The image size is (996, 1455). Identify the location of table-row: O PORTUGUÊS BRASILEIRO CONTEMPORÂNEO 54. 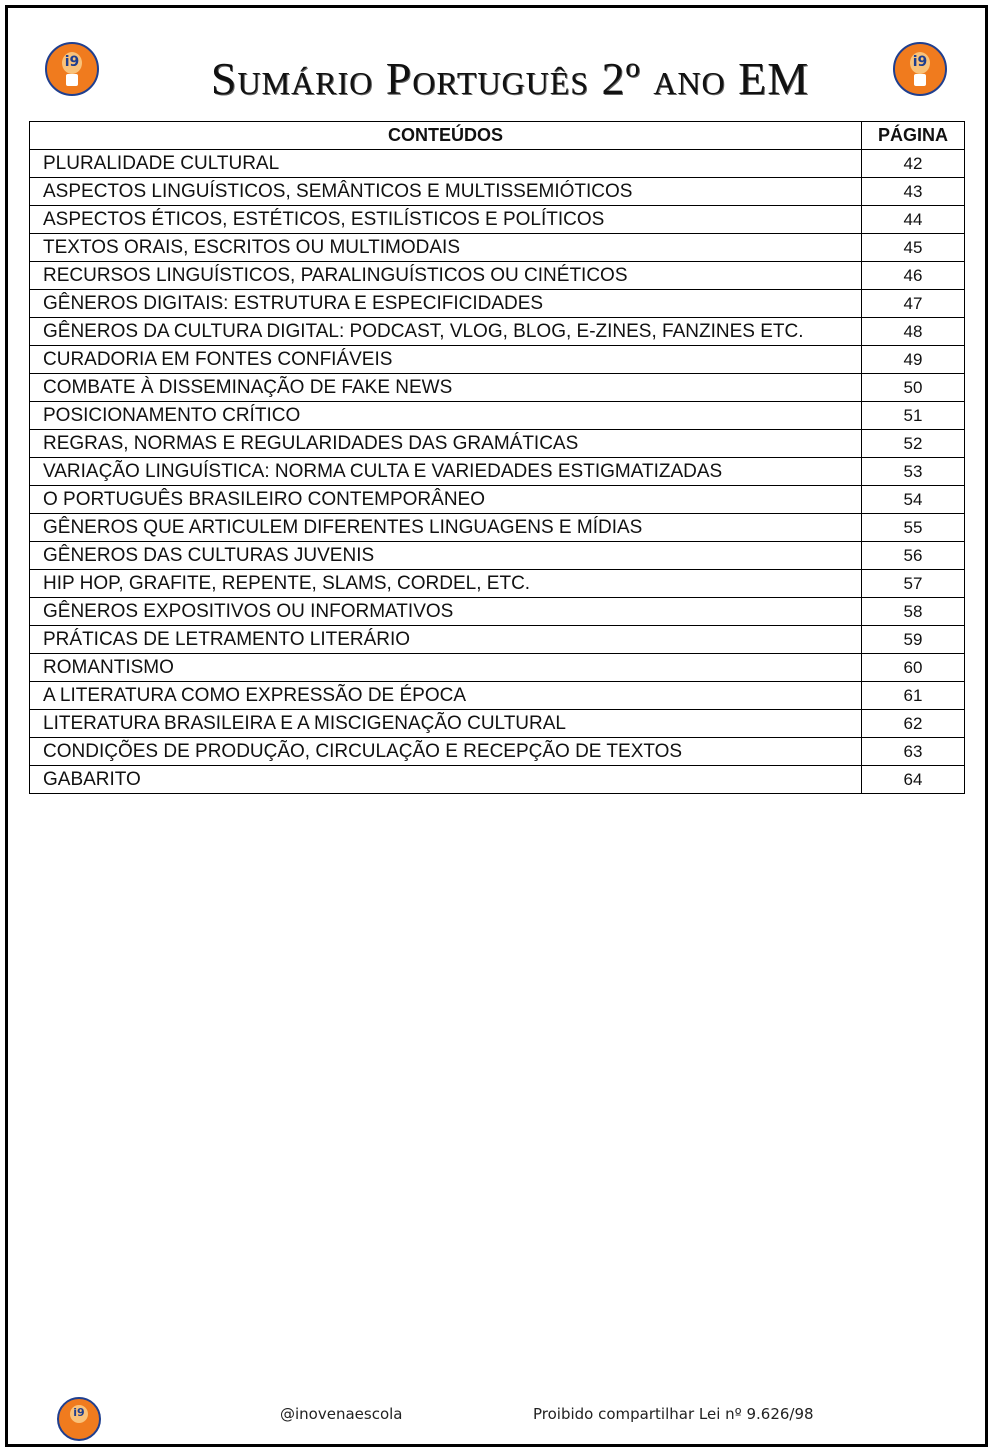
(497, 499).